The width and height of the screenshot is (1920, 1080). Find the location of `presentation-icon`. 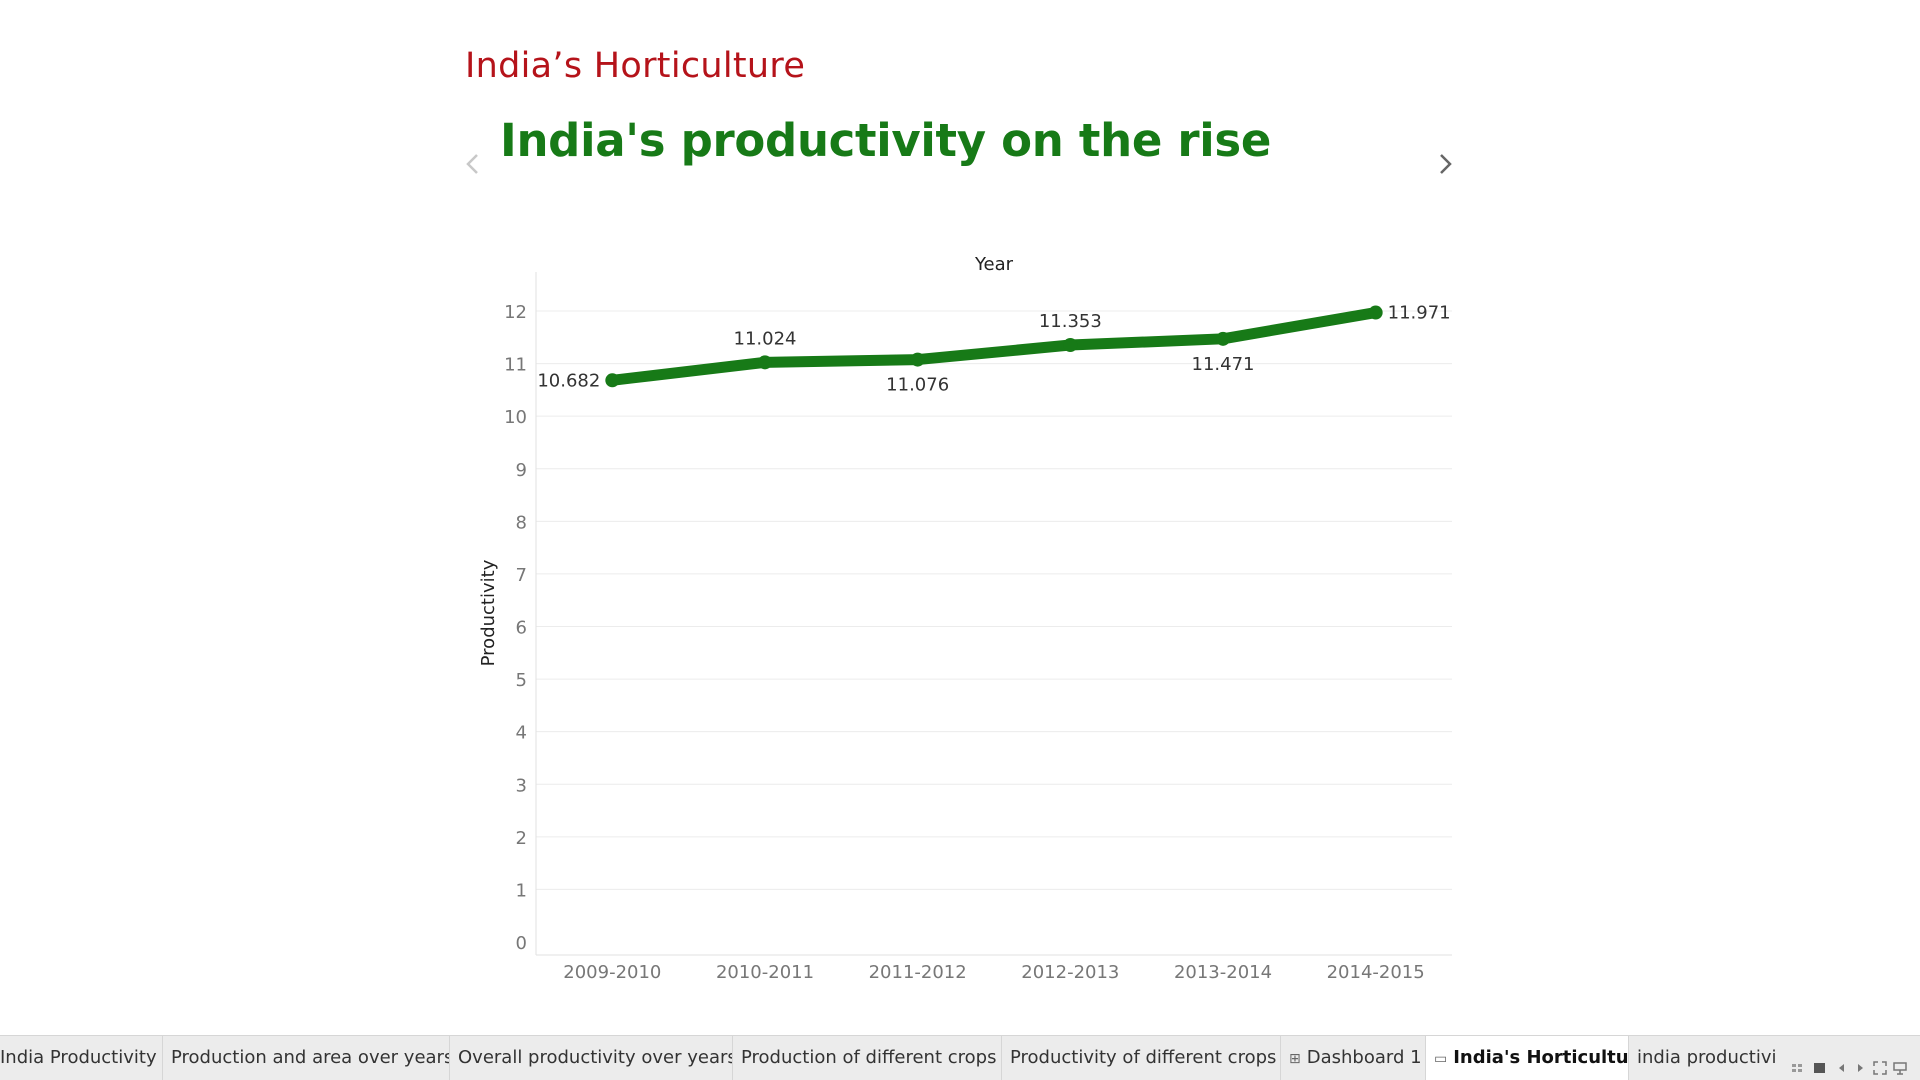

presentation-icon is located at coordinates (1900, 1068).